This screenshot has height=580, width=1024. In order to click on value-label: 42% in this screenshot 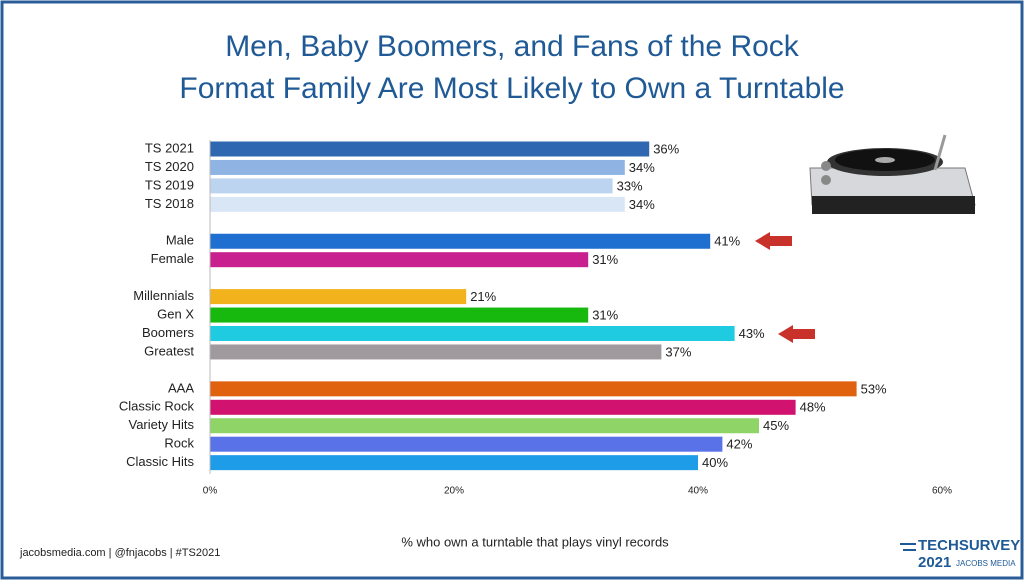, I will do `click(739, 444)`.